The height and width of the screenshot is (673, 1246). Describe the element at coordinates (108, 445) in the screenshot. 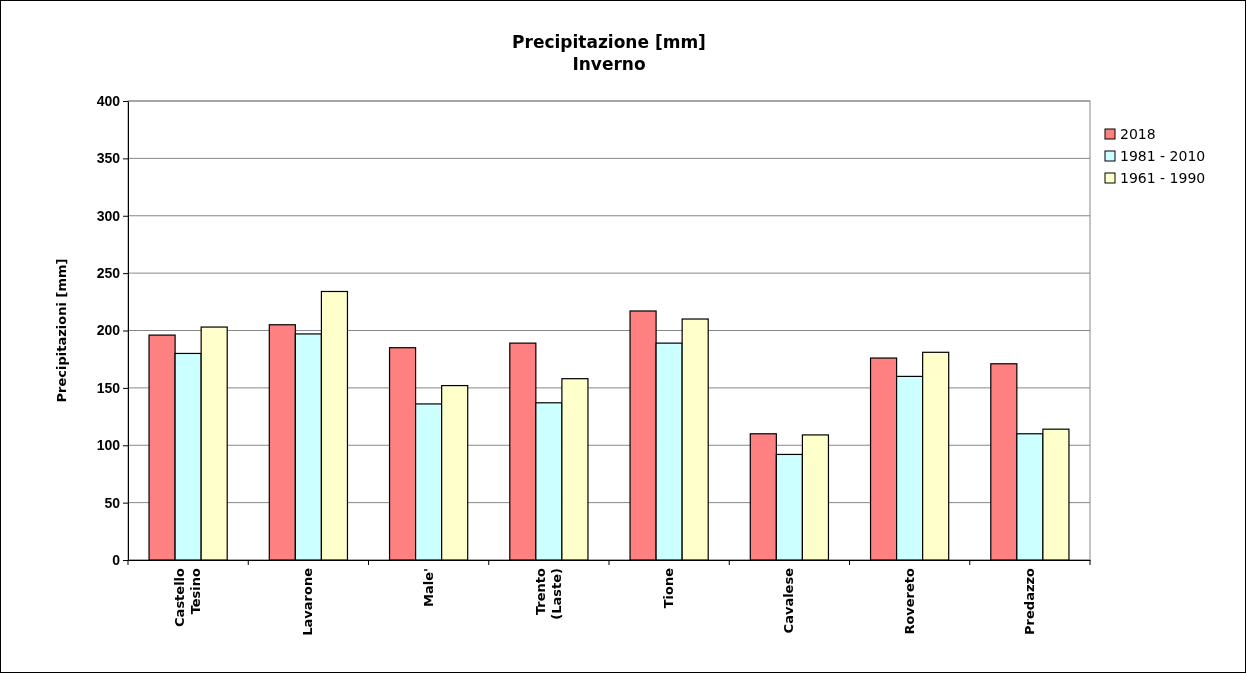

I see `y-tick-label: 100` at that location.